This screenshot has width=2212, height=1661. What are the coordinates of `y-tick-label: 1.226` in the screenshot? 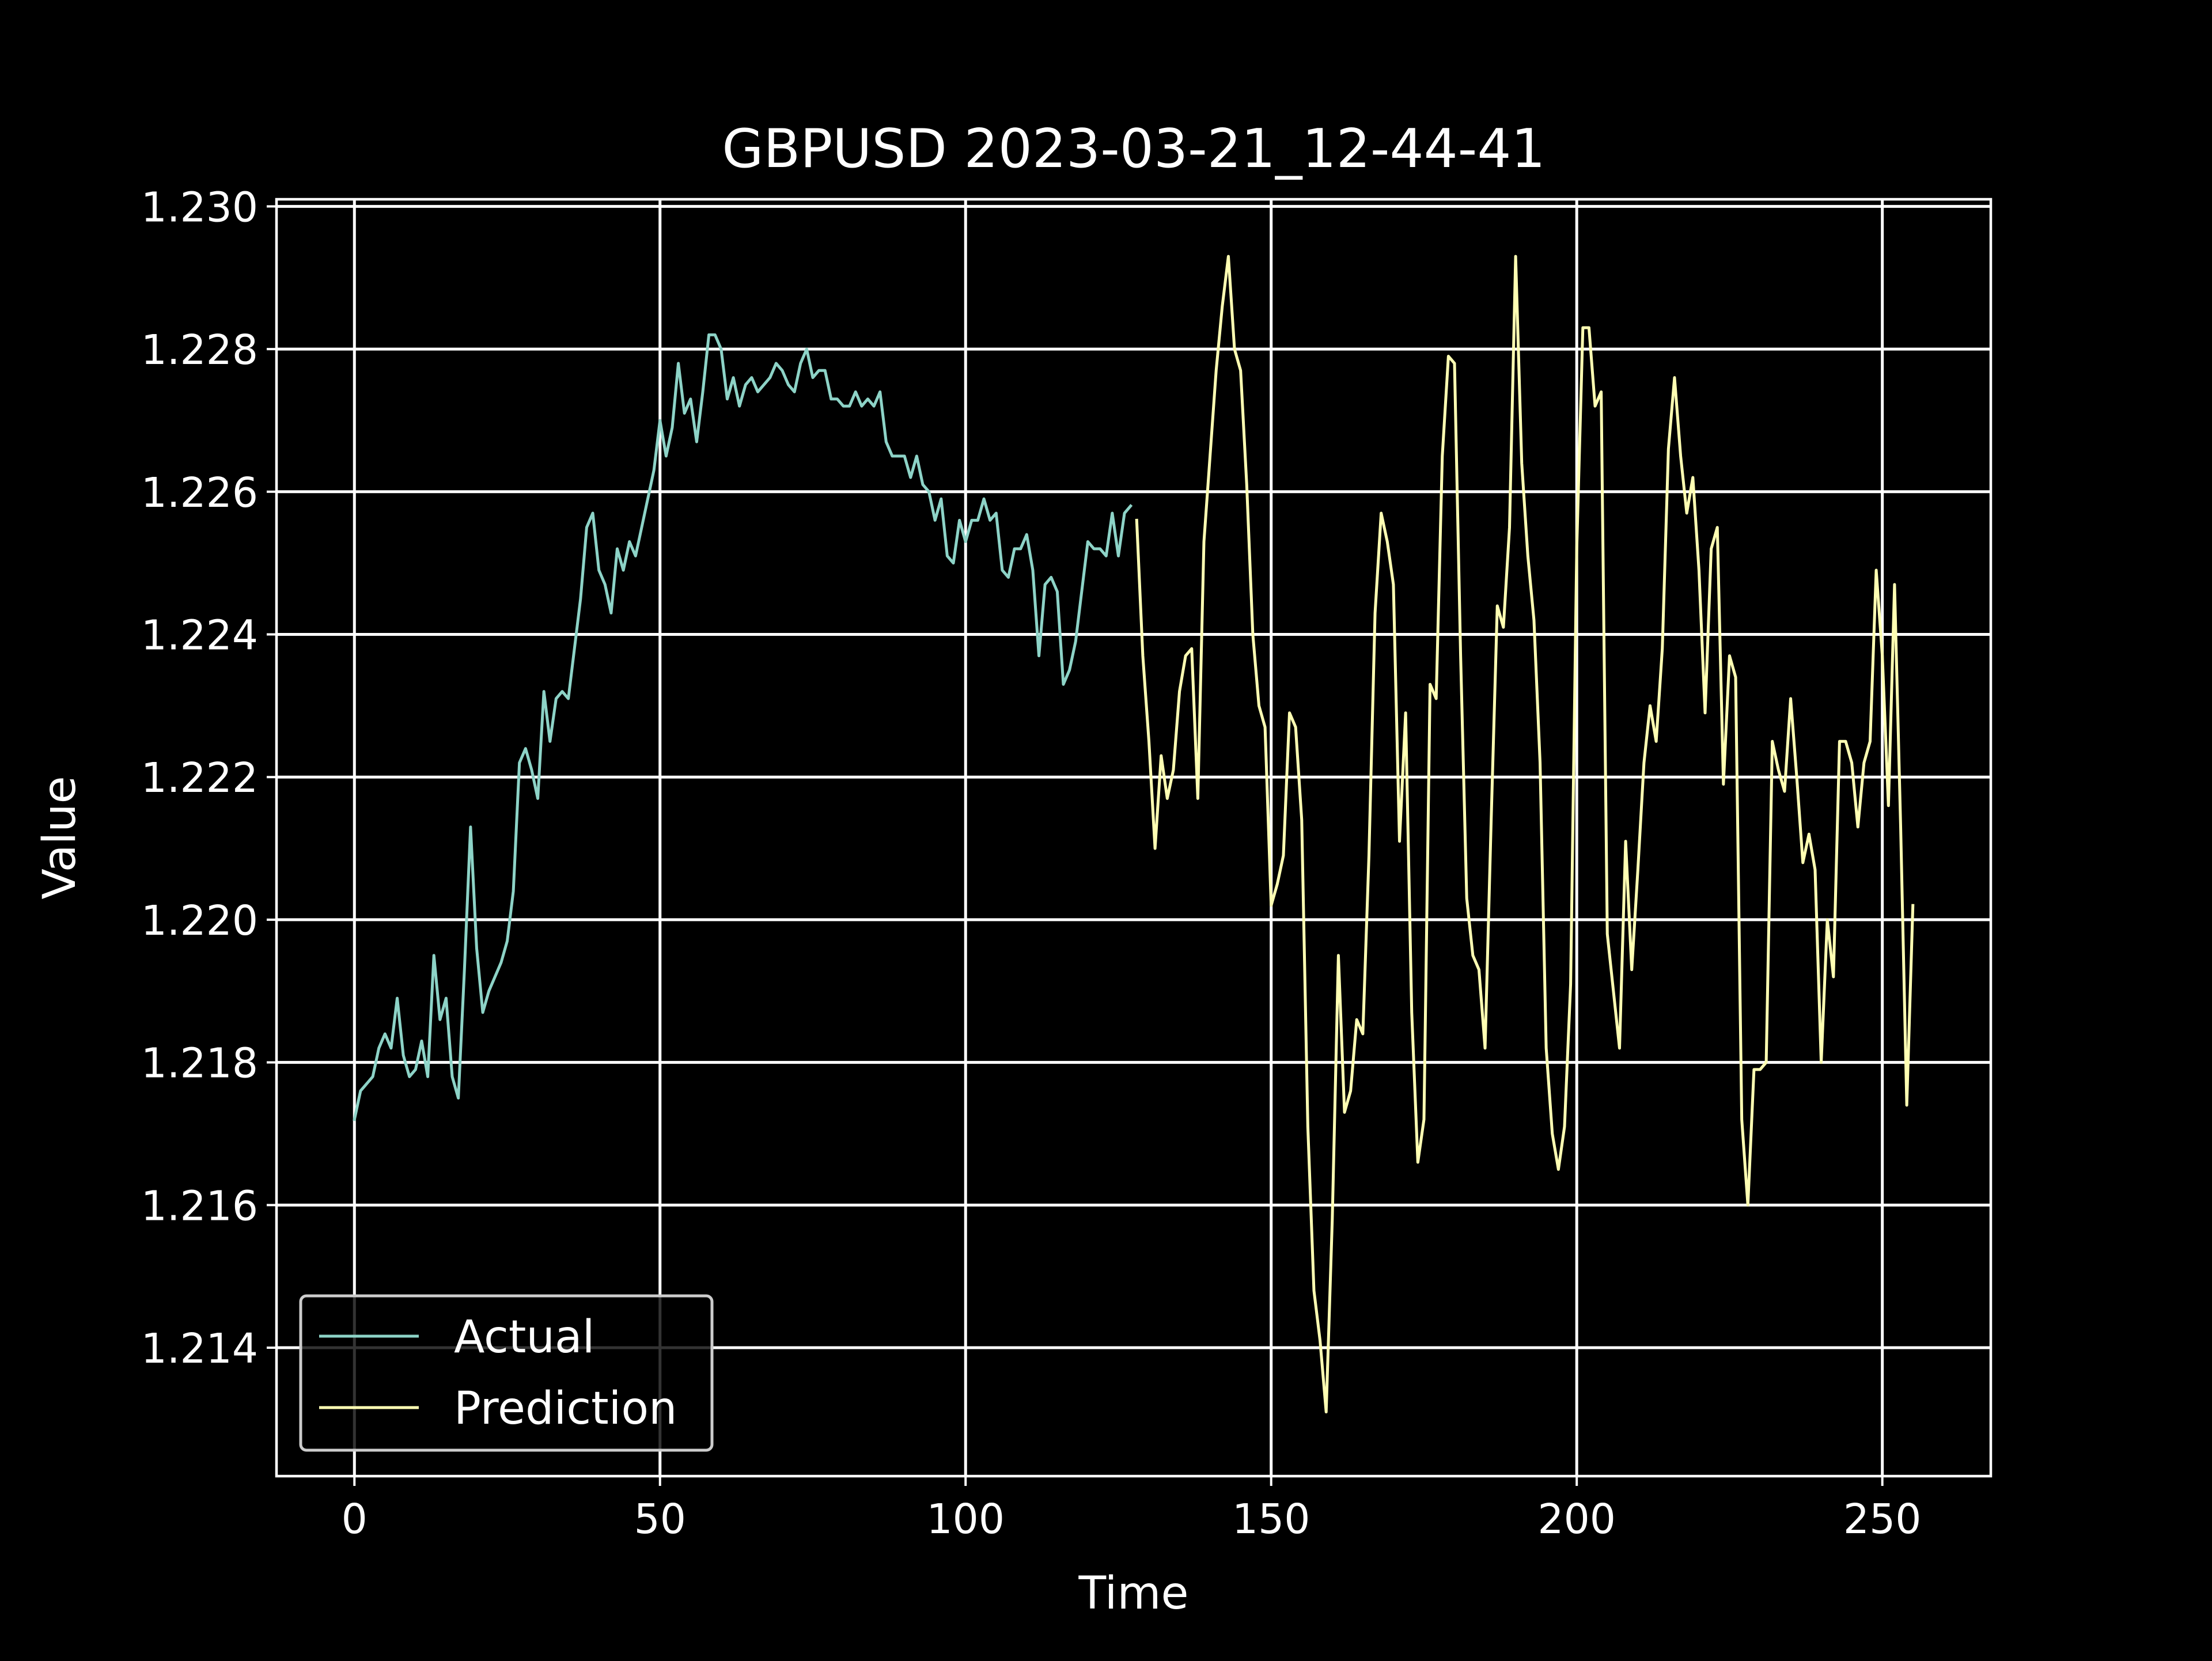 It's located at (199, 493).